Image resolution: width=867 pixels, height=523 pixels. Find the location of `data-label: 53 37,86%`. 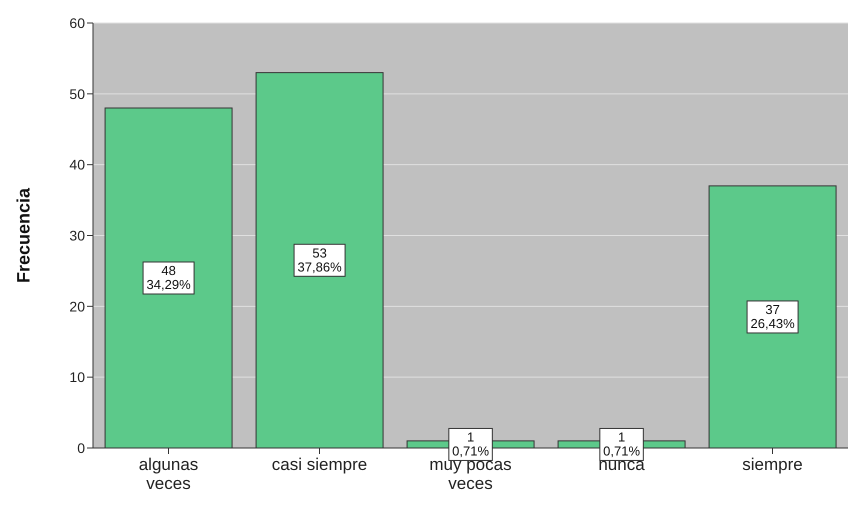

data-label: 53 37,86% is located at coordinates (320, 259).